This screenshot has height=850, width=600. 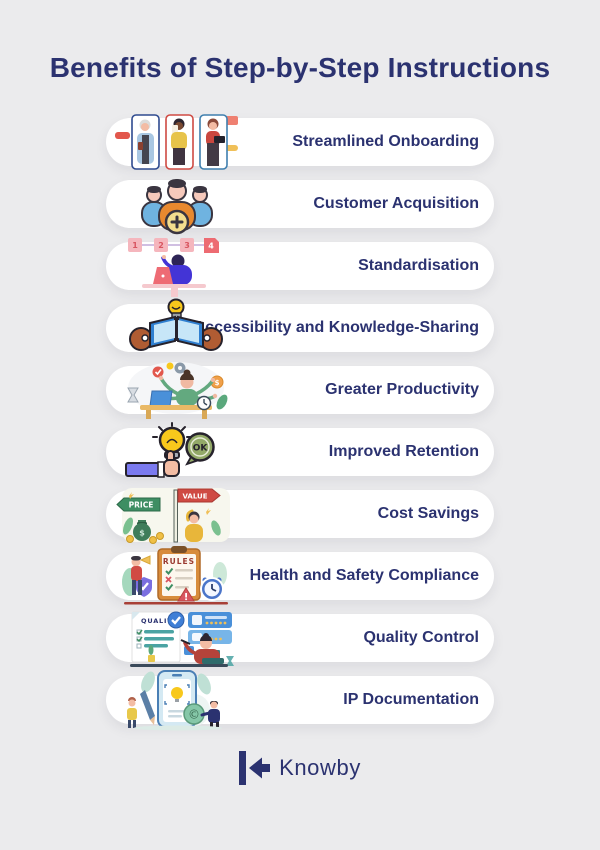 What do you see at coordinates (176, 329) in the screenshot?
I see `shared-book-idea-icon` at bounding box center [176, 329].